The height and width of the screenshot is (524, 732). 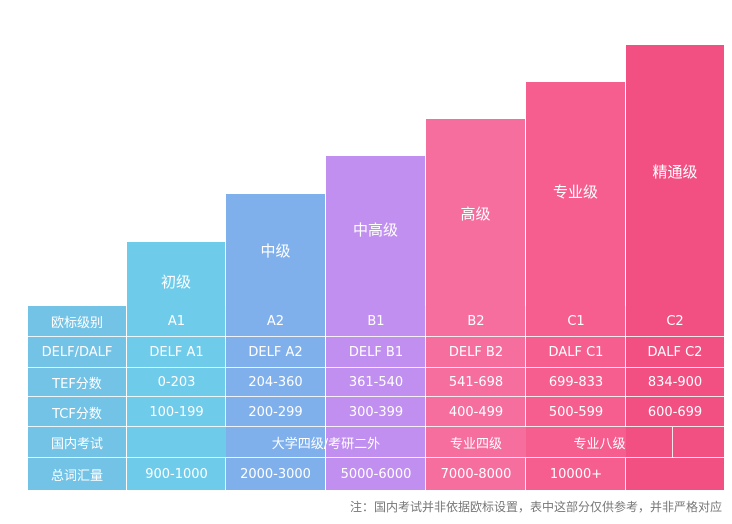 What do you see at coordinates (175, 282) in the screenshot?
I see `level-label: 初级` at bounding box center [175, 282].